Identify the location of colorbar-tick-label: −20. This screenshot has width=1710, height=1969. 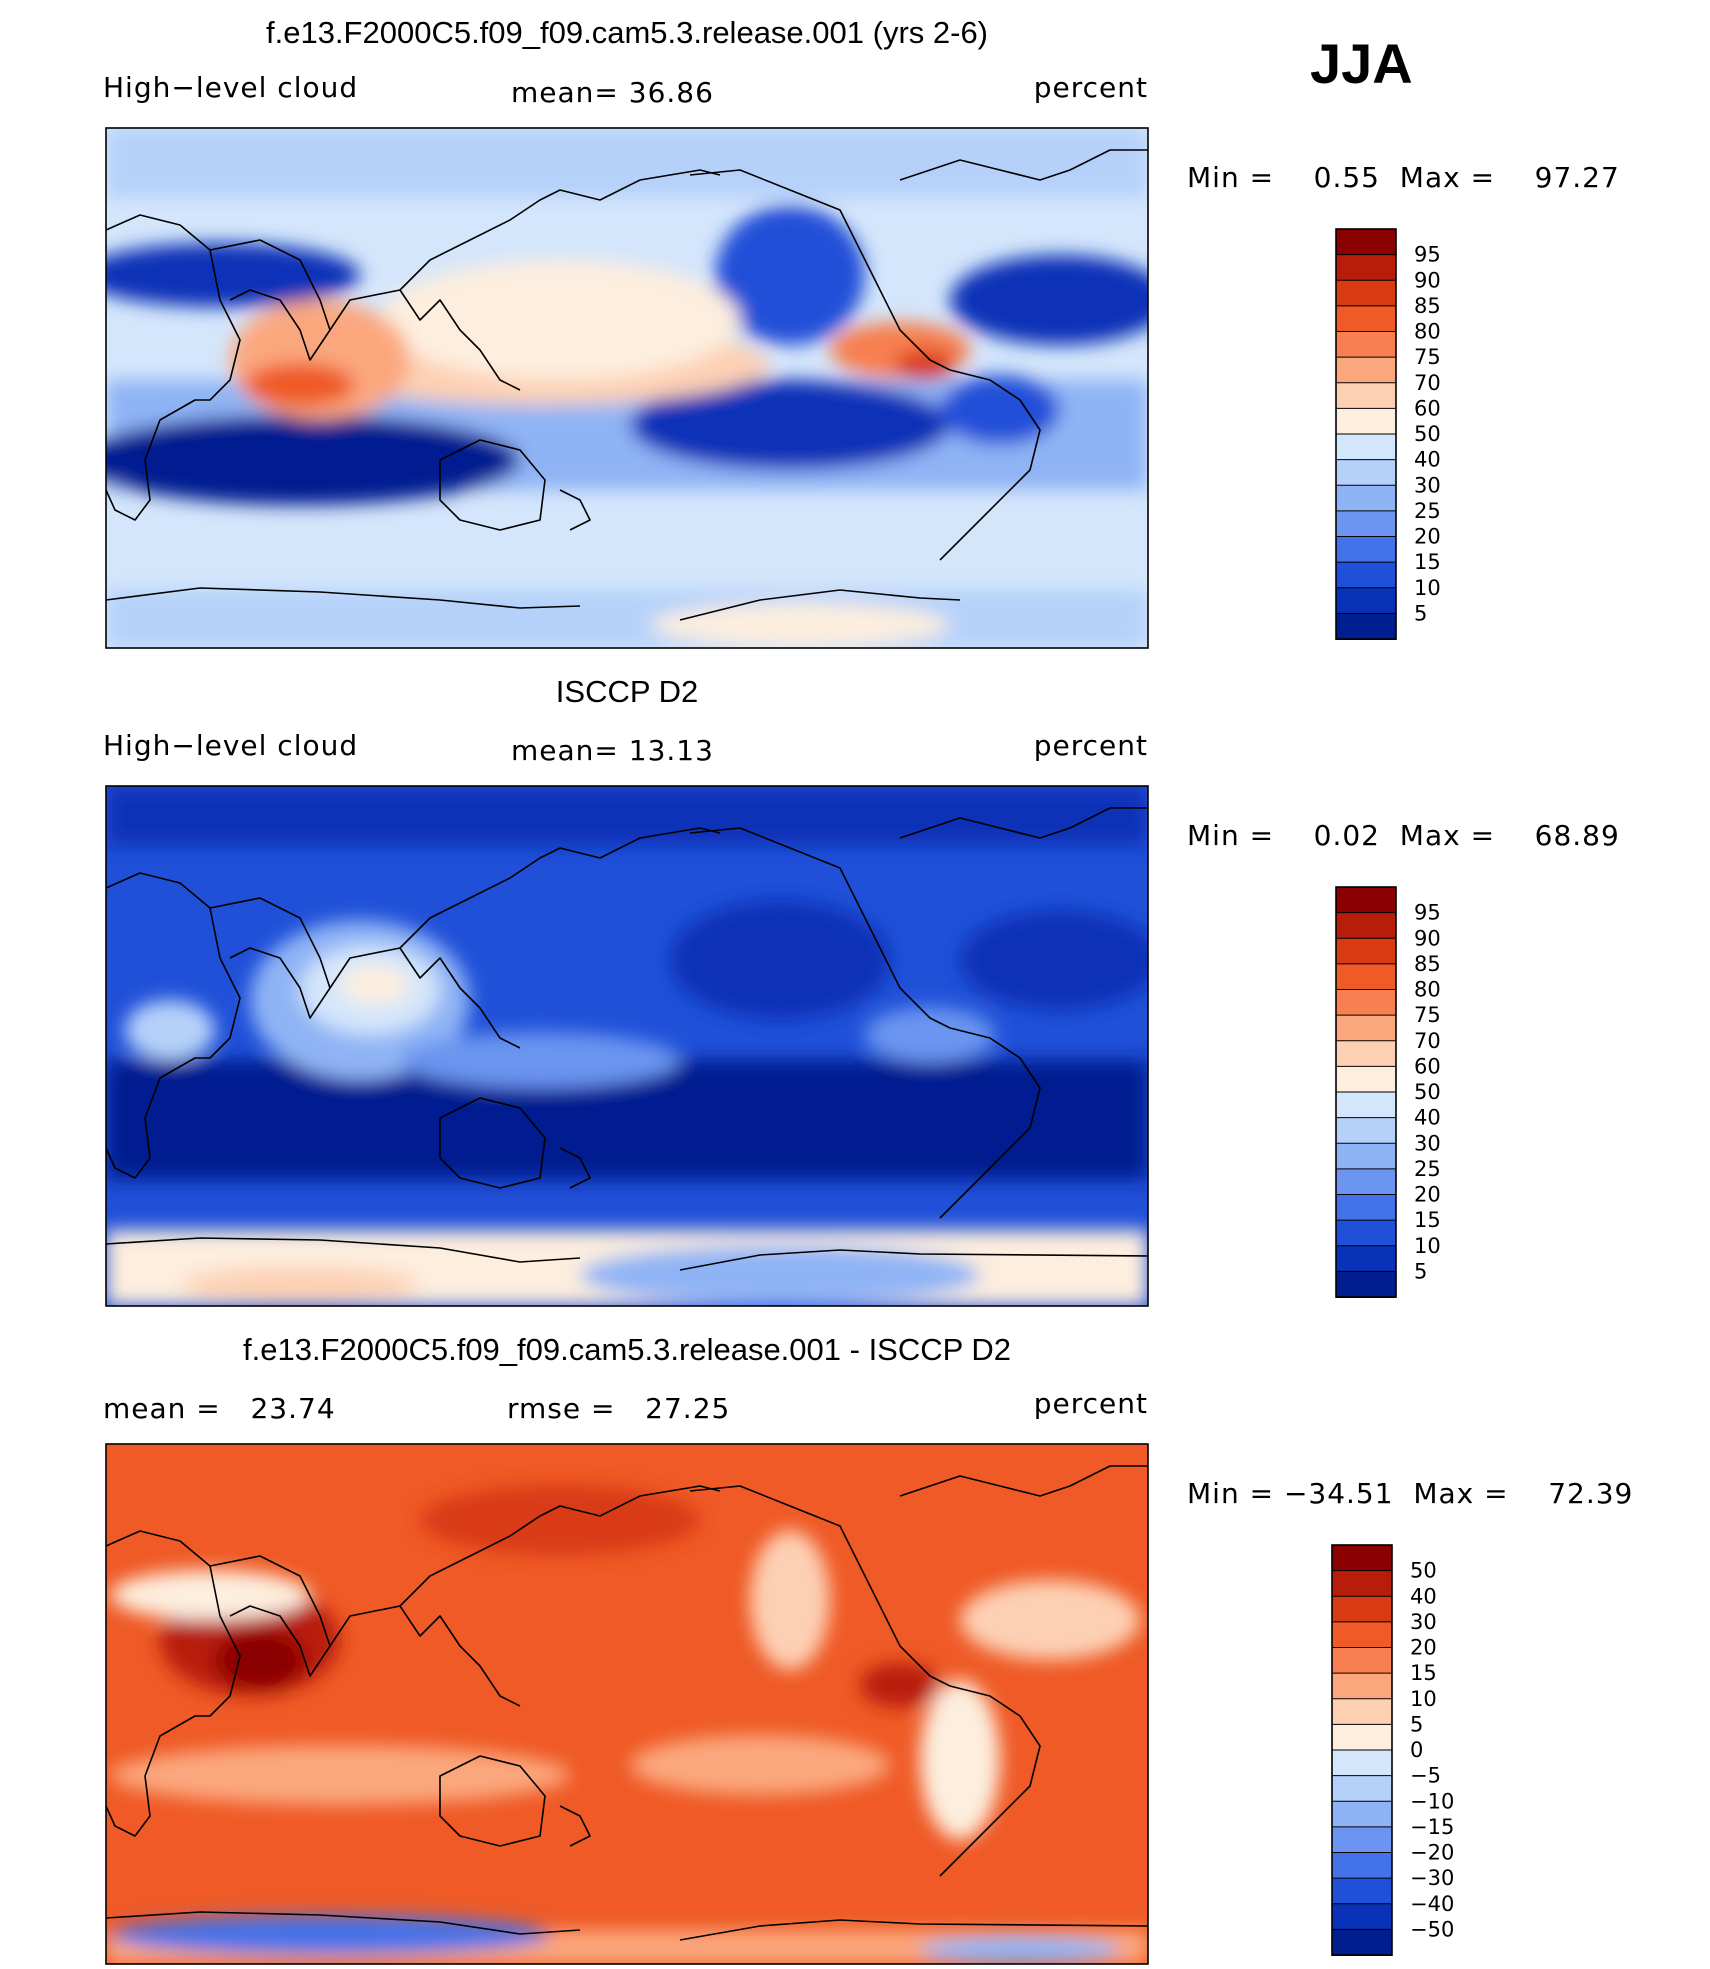
(1432, 1853).